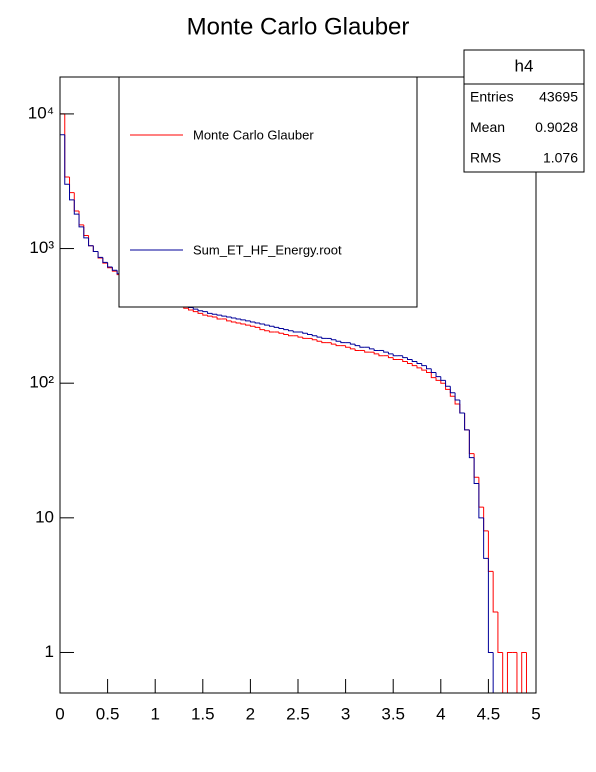 Image resolution: width=596 pixels, height=772 pixels. Describe the element at coordinates (154, 713) in the screenshot. I see `x-tick-label: 1` at that location.